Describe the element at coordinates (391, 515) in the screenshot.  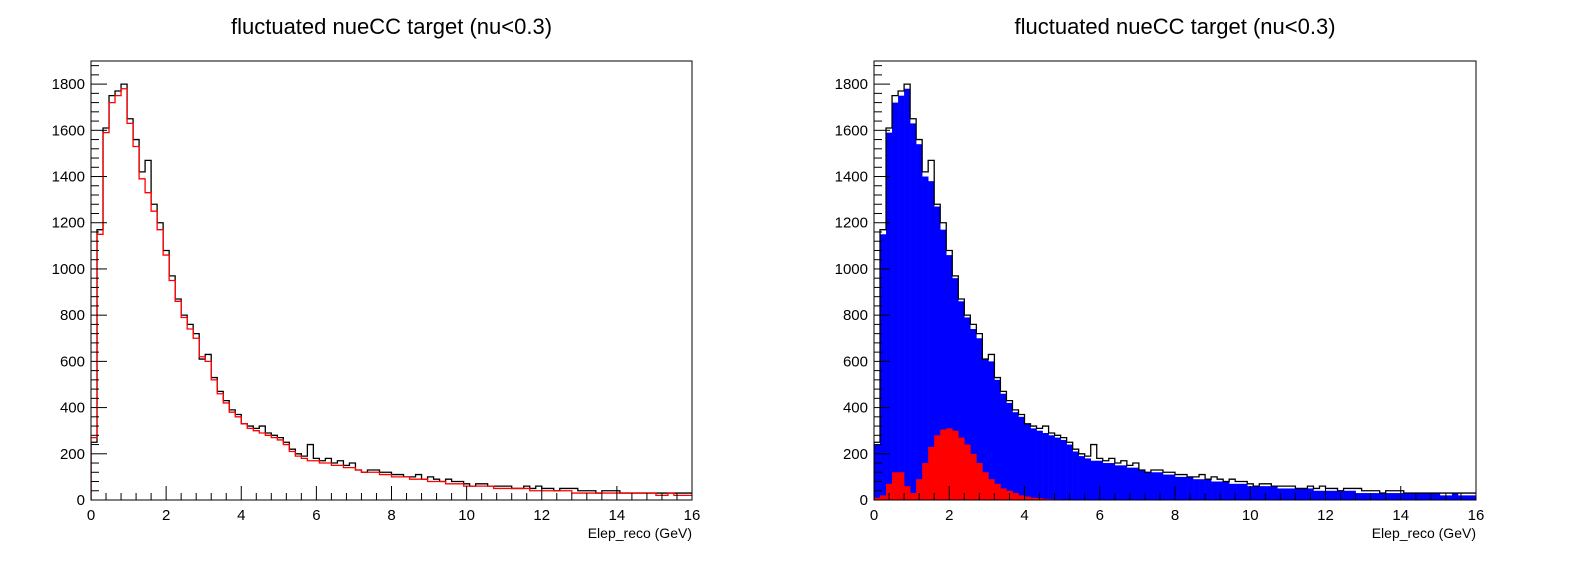
I see `x-tick-label: 8` at that location.